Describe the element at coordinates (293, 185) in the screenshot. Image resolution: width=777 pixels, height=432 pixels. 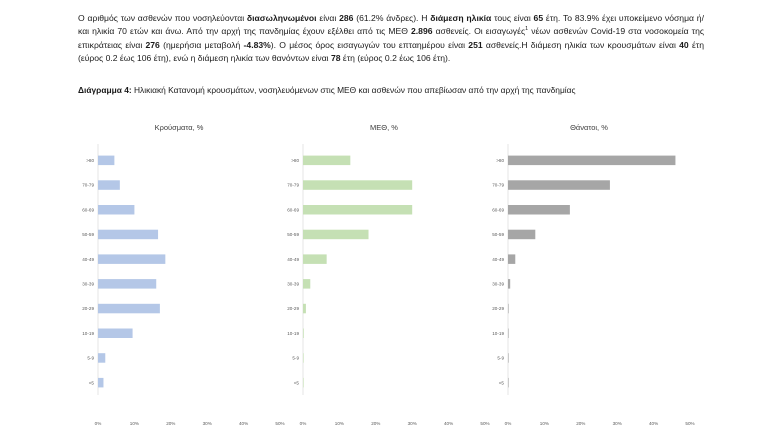
I see `icu-category-label: 70-79` at that location.